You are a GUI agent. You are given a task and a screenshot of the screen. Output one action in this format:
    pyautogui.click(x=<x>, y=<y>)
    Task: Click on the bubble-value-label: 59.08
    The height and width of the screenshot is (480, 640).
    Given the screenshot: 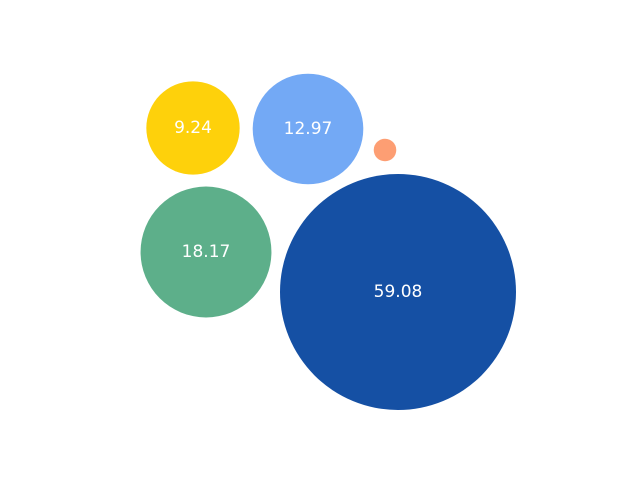 What is the action you would take?
    pyautogui.click(x=398, y=292)
    